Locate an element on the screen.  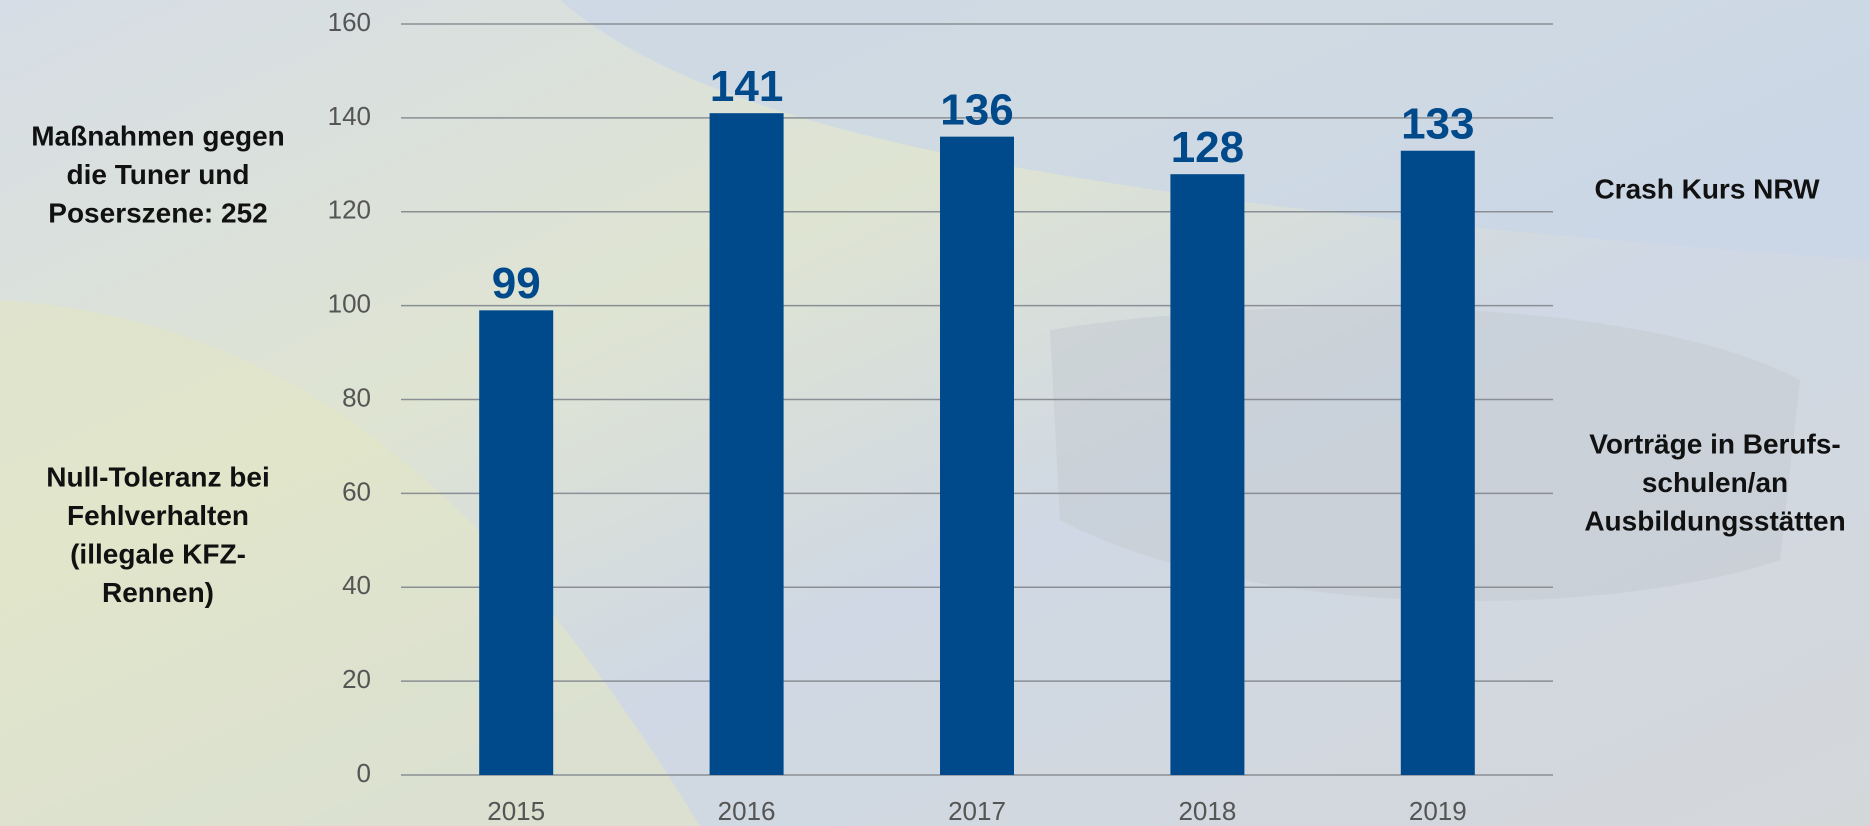
x-tick-label: 2017 is located at coordinates (977, 811).